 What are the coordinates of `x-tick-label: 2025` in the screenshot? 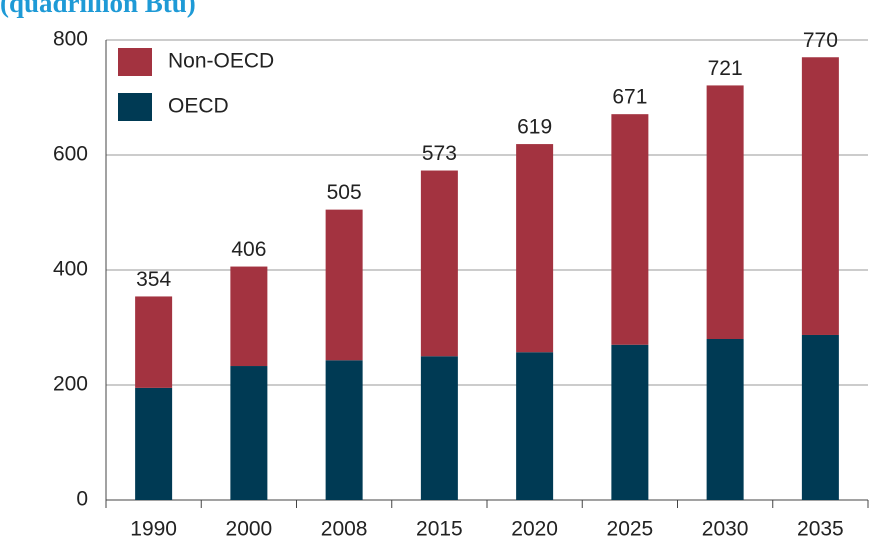 It's located at (630, 529).